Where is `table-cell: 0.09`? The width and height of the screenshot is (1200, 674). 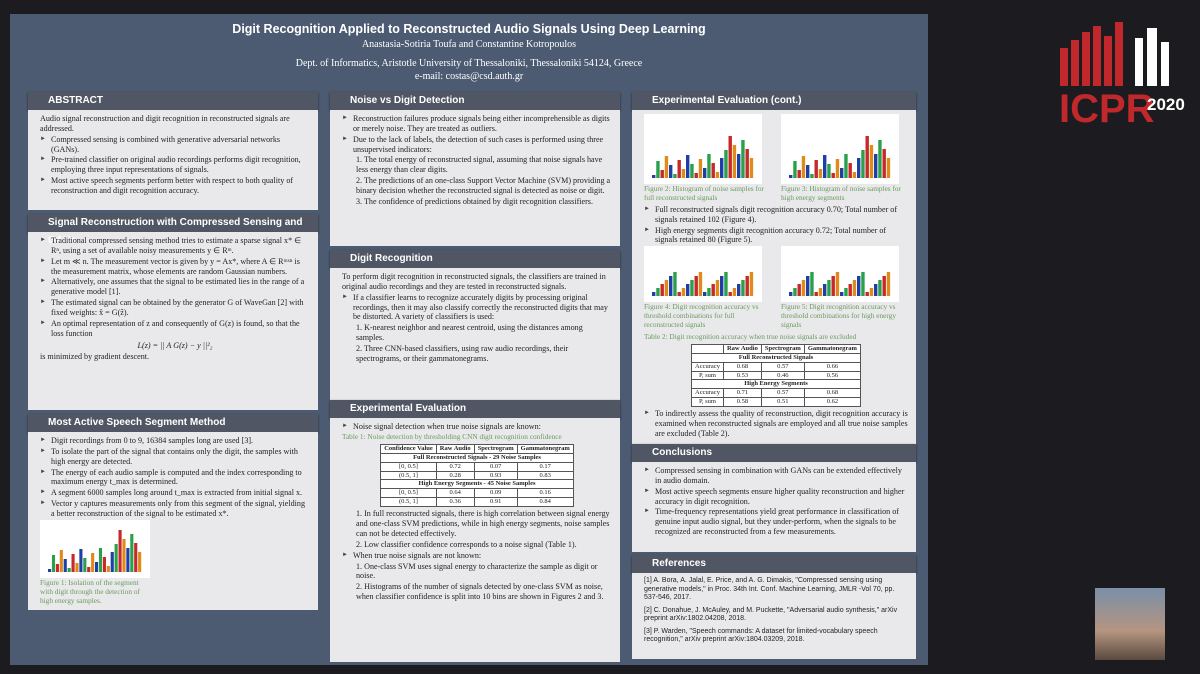
table-cell: 0.09 is located at coordinates (495, 493).